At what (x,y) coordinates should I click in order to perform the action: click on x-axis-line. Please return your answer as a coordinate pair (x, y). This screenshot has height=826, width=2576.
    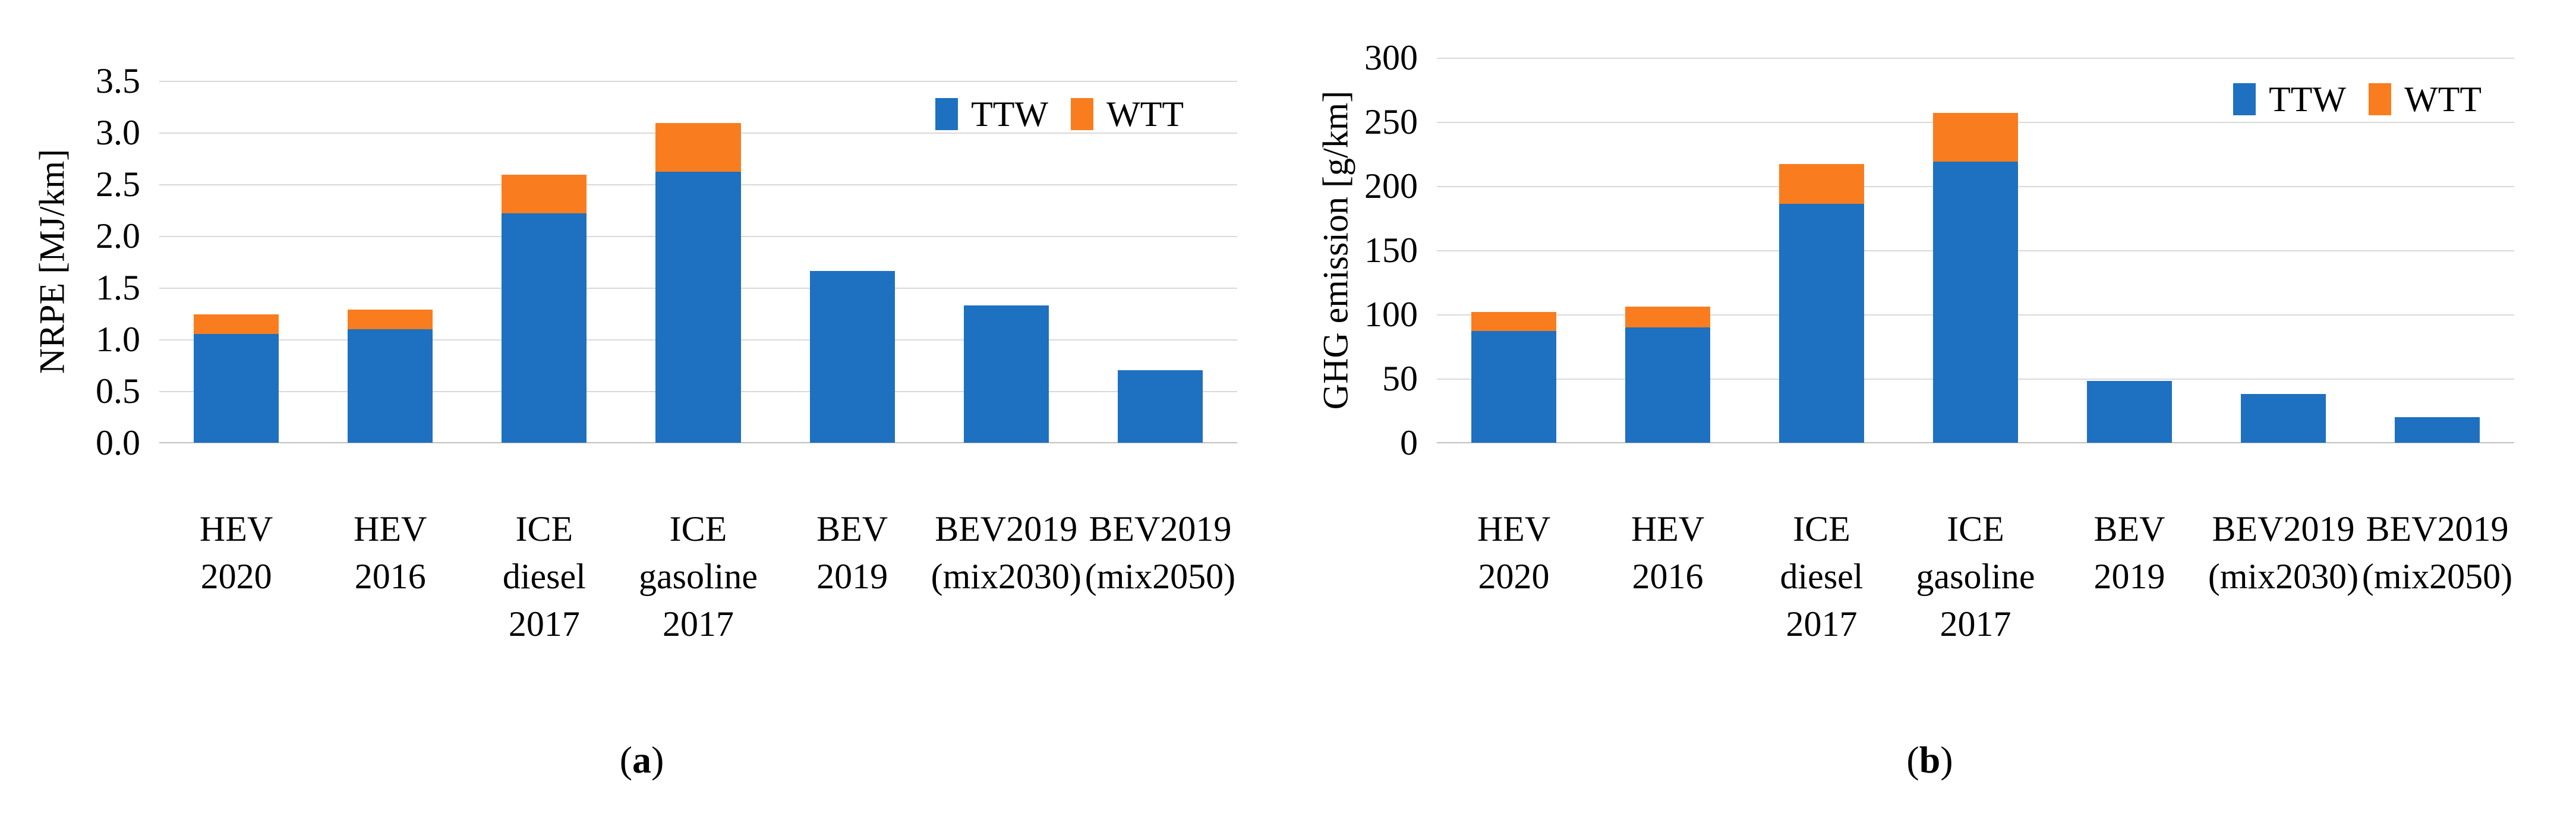
    Looking at the image, I should click on (1975, 442).